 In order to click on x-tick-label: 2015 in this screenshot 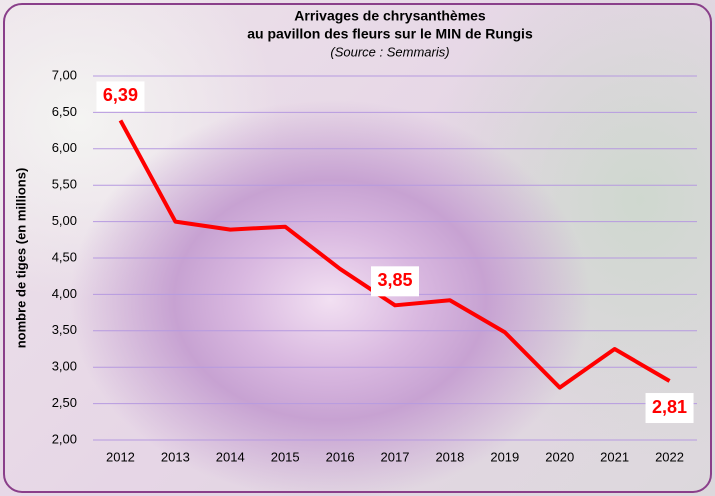, I will do `click(285, 456)`.